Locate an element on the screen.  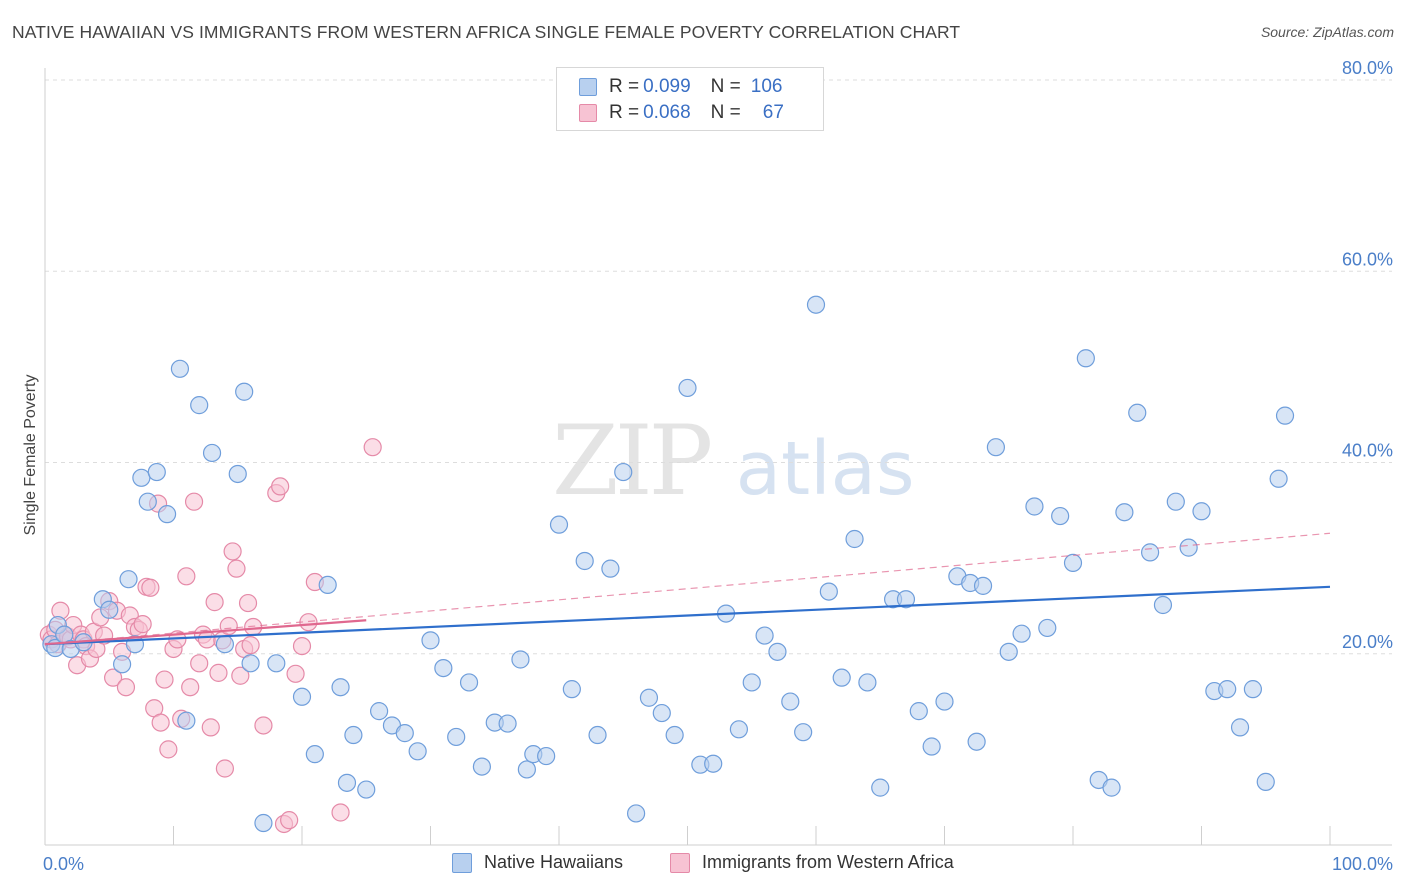
watermark: ZIP atlas is located at coordinates (733, 461).